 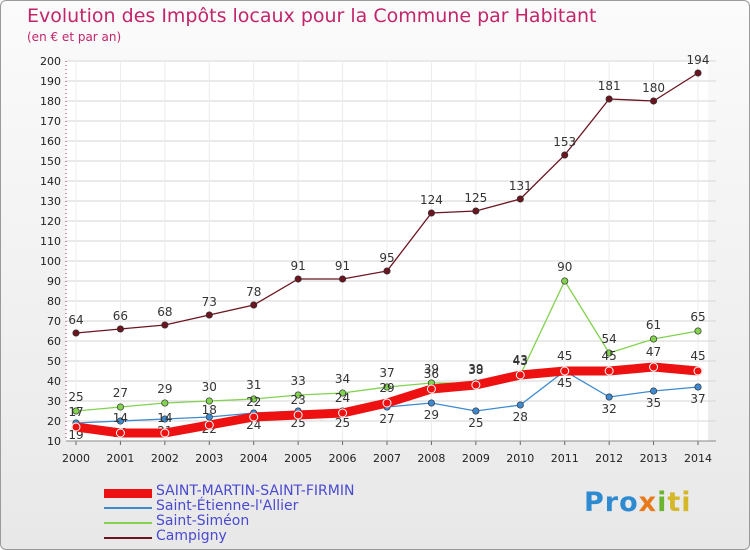 I want to click on x-tick-label: 2006, so click(x=343, y=458).